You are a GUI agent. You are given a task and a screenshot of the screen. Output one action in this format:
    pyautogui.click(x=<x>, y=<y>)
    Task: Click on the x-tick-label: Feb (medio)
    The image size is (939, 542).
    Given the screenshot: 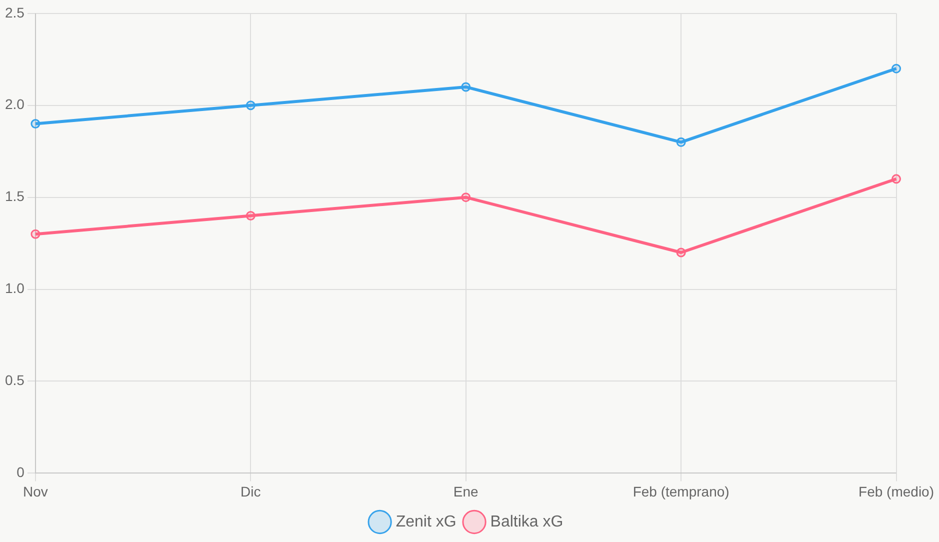 What is the action you would take?
    pyautogui.click(x=896, y=491)
    